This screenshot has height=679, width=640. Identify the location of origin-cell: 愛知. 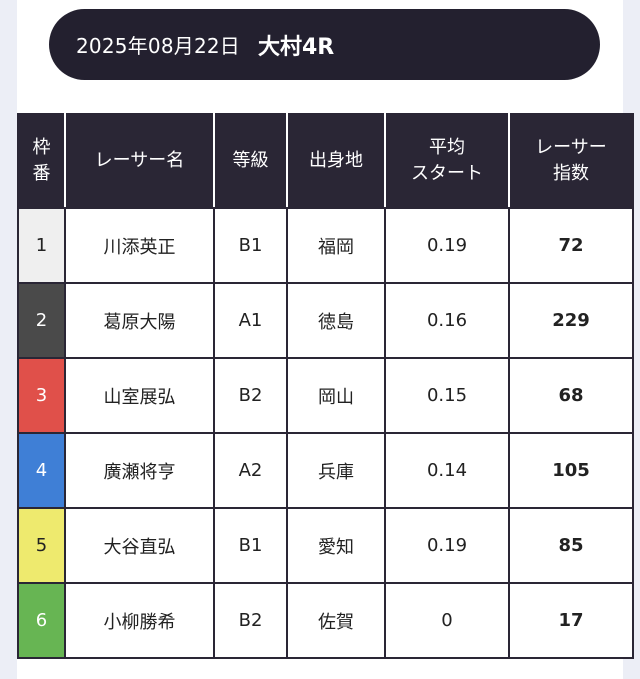
(336, 545).